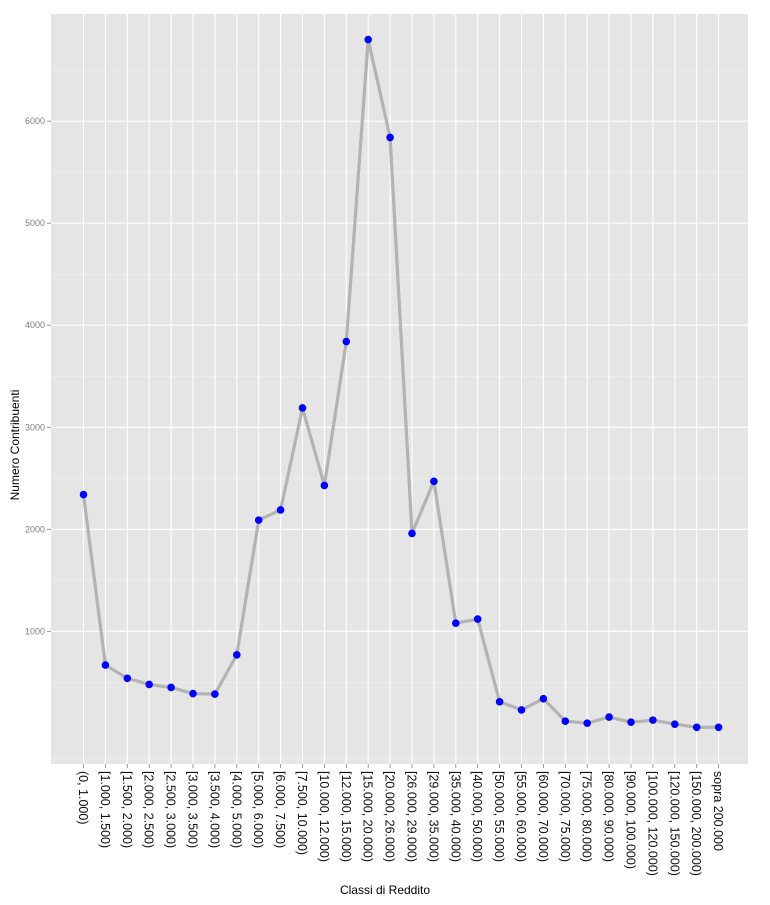 The height and width of the screenshot is (905, 770). I want to click on x-tick-label: [2.500, 3.000), so click(171, 809).